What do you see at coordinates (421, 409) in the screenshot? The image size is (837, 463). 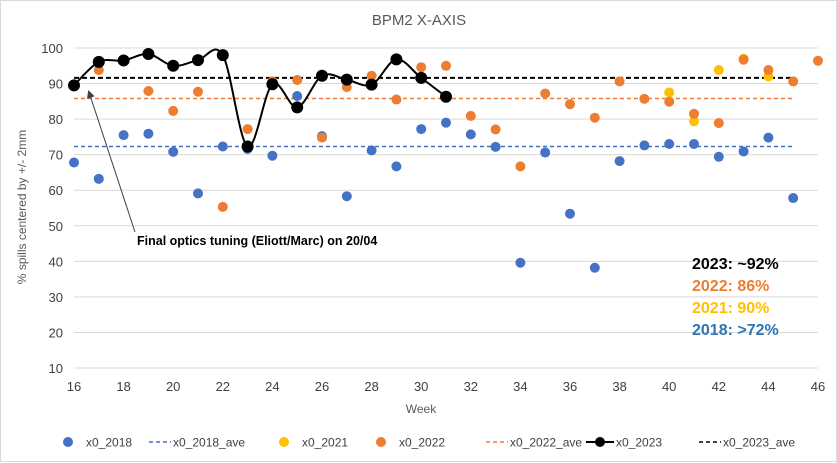 I see `x-axis-label: Week` at bounding box center [421, 409].